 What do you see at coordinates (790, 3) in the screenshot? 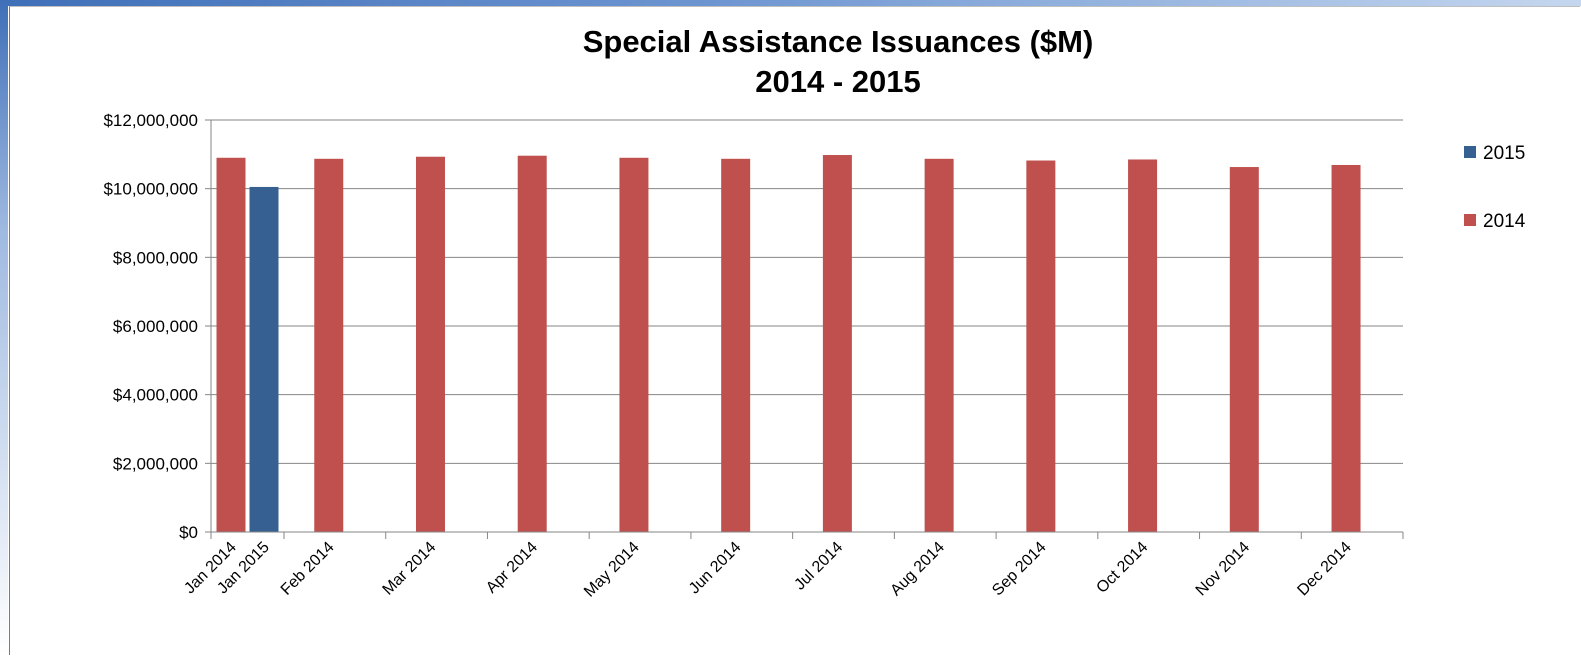
I see `top-accent-bar` at bounding box center [790, 3].